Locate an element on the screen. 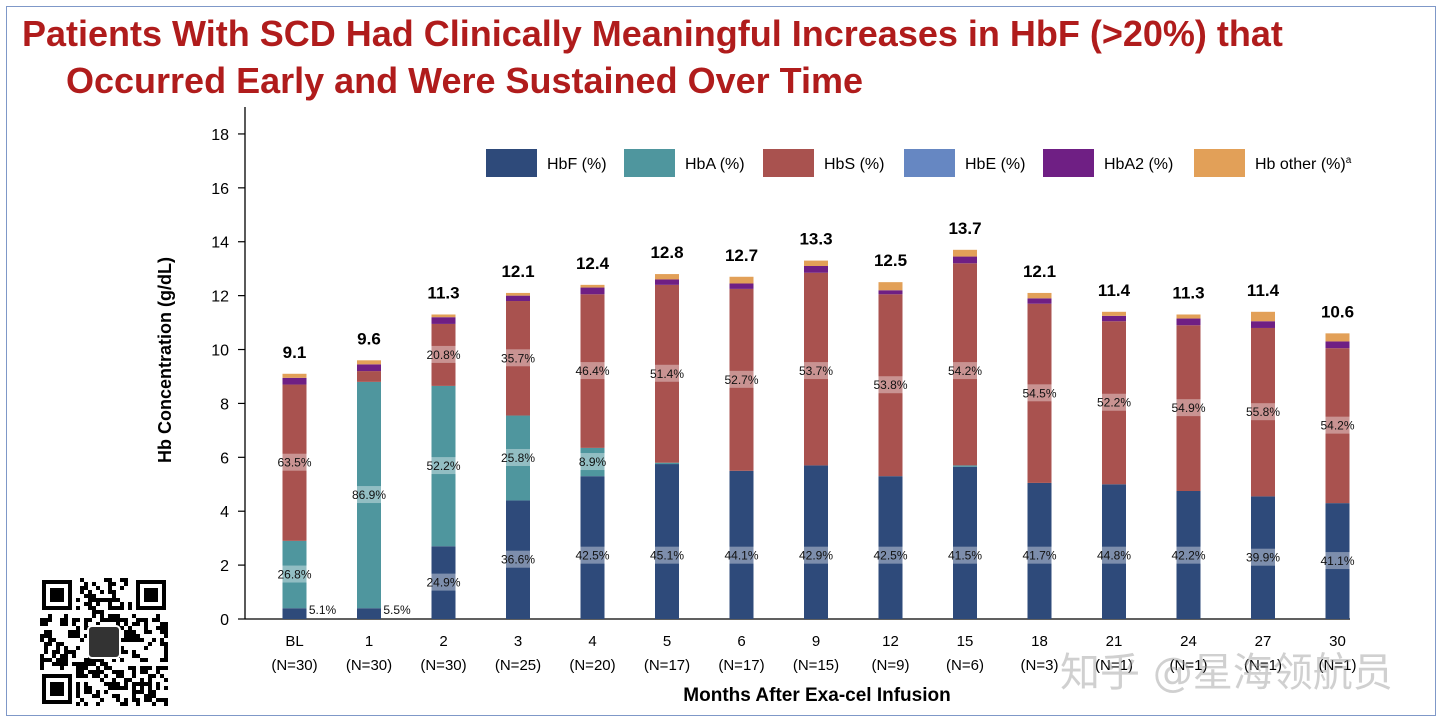 This screenshot has width=1445, height=725. bar-total-label: 10.6 is located at coordinates (1337, 311).